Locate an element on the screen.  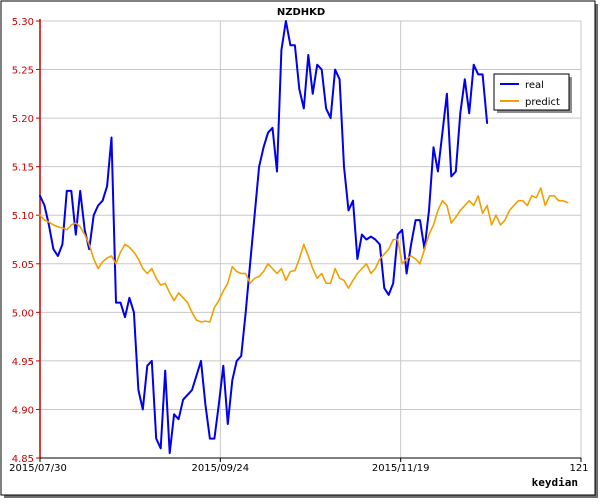
y-tick-label: 5.10 is located at coordinates (23, 216).